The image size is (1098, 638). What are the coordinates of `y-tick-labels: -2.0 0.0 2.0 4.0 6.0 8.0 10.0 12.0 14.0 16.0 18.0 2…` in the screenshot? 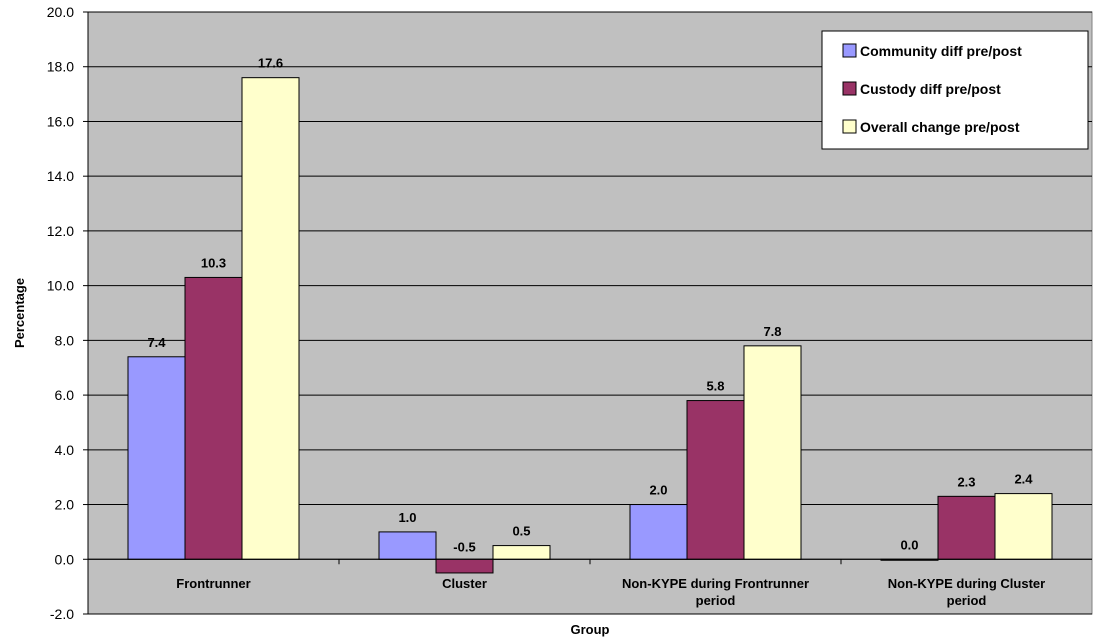 It's located at (60, 313).